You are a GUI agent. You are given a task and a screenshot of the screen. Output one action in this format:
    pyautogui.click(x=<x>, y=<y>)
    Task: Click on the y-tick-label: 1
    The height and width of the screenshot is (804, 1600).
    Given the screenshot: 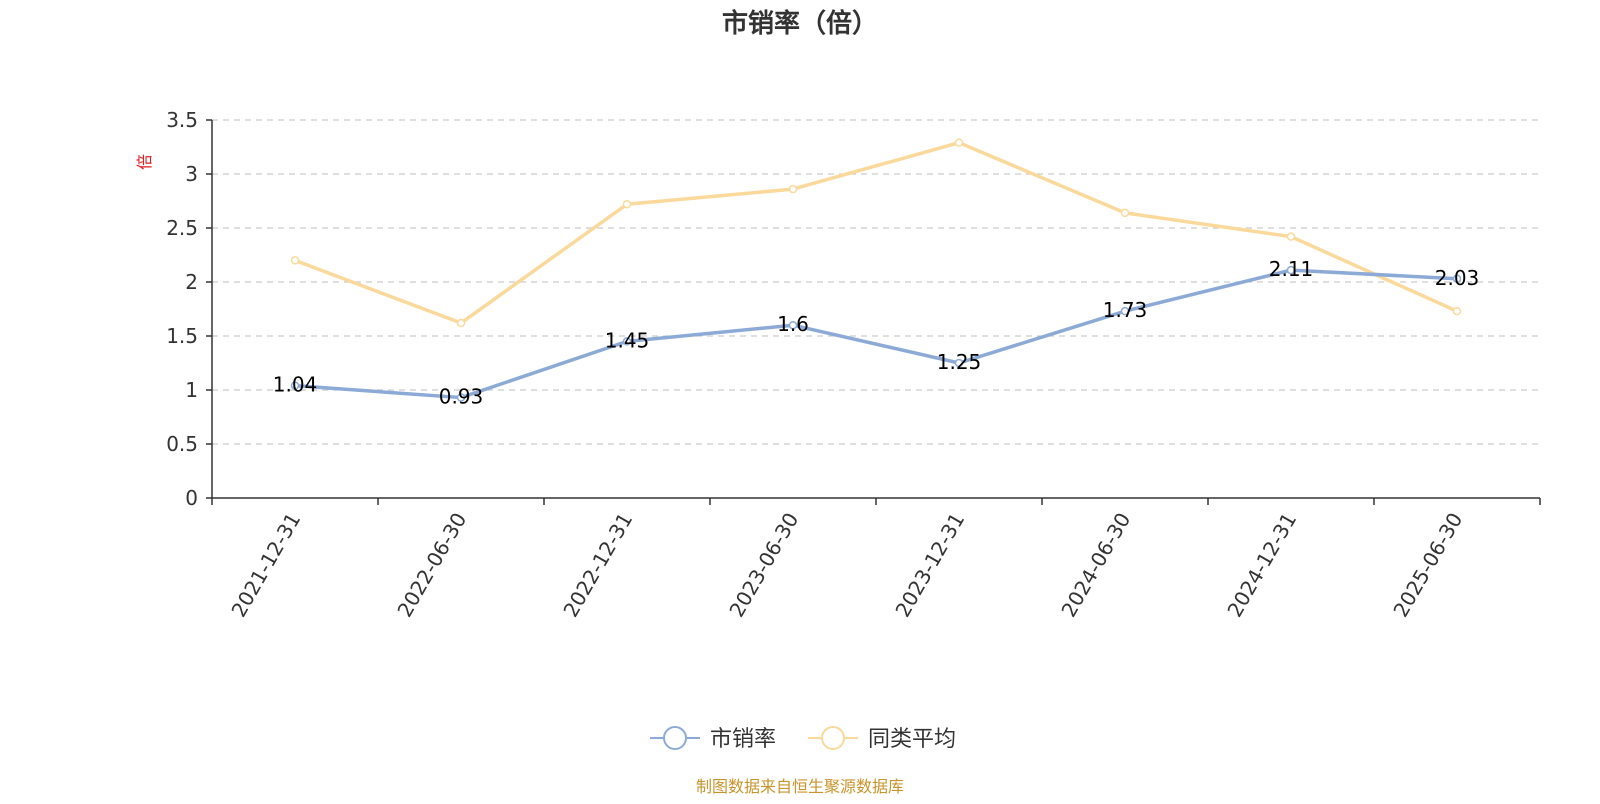 What is the action you would take?
    pyautogui.click(x=191, y=390)
    